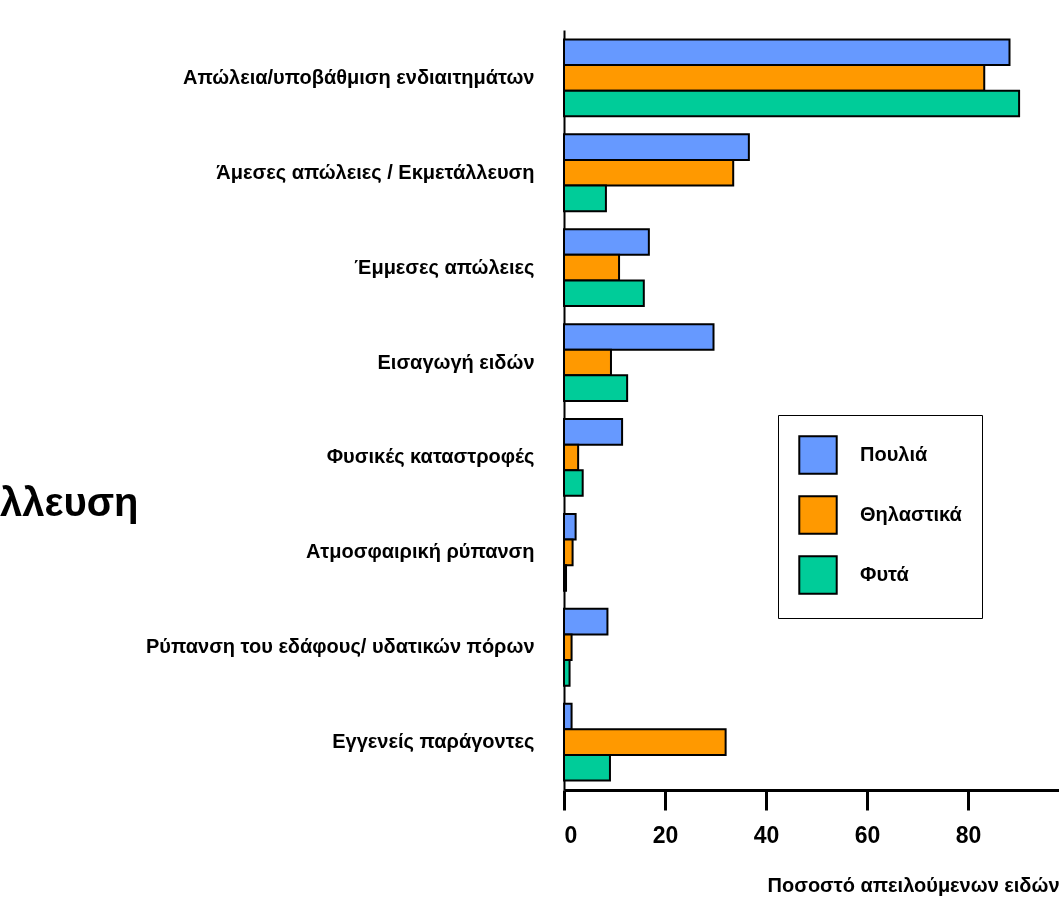 The height and width of the screenshot is (919, 1059). I want to click on y-tick-label: Ρύπανση του εδάφους/ υδατικών πόρων, so click(340, 646).